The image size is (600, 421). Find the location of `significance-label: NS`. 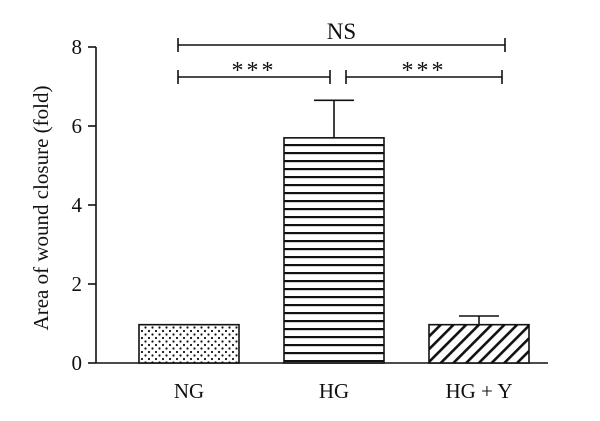

significance-label: NS is located at coordinates (341, 31).